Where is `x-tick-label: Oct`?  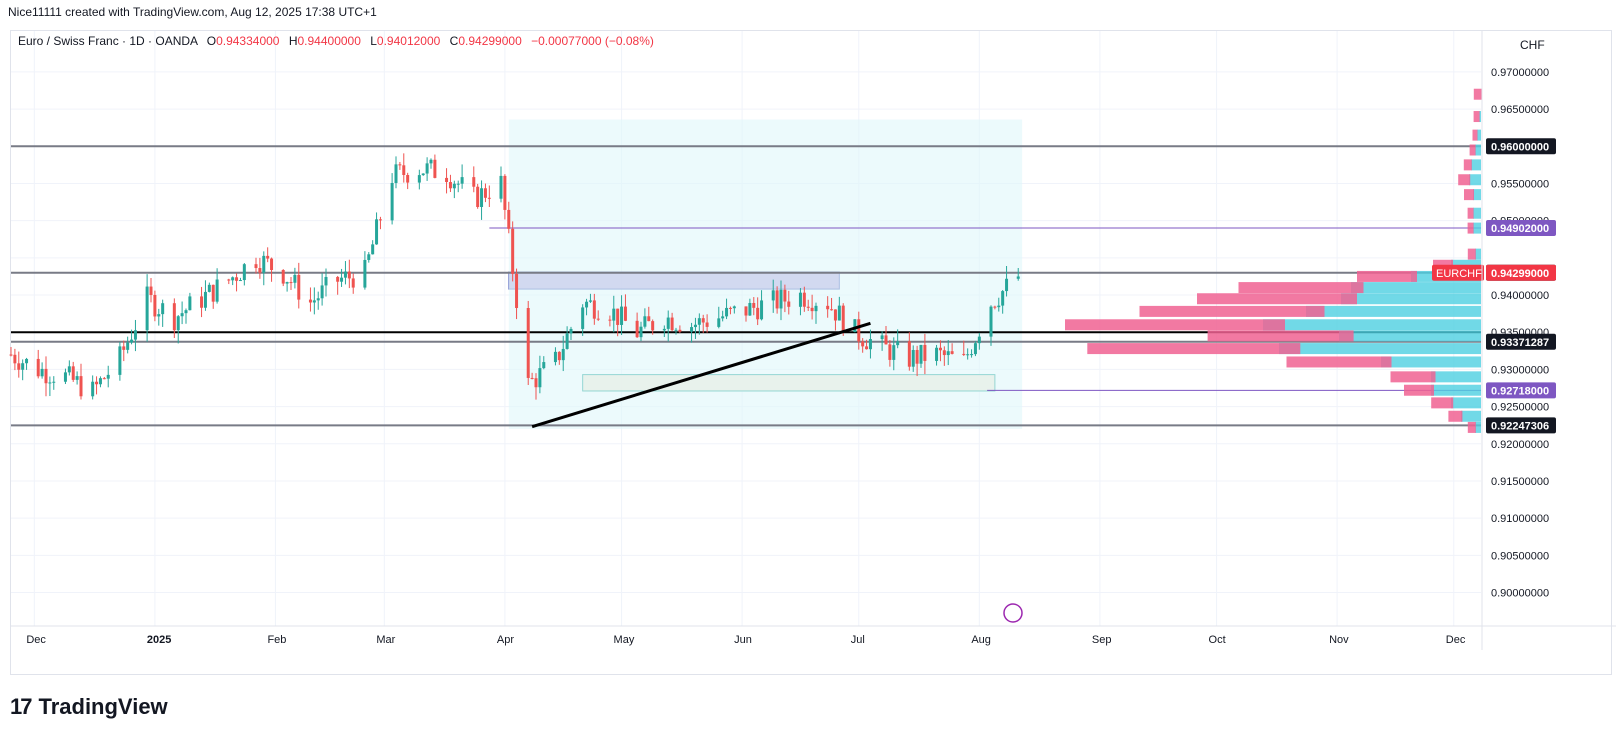
x-tick-label: Oct is located at coordinates (1217, 640).